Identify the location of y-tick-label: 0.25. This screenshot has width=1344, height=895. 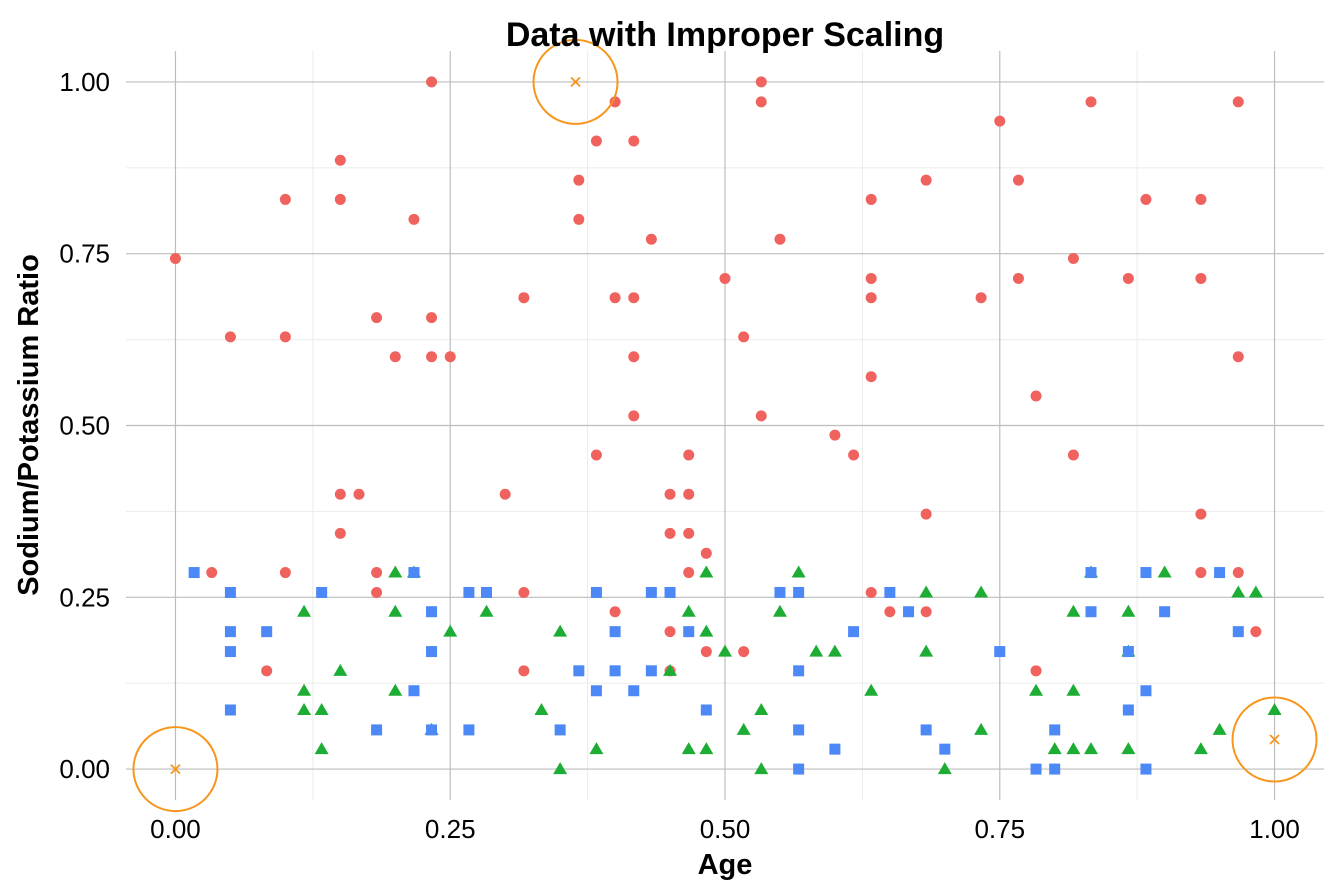
(84, 597).